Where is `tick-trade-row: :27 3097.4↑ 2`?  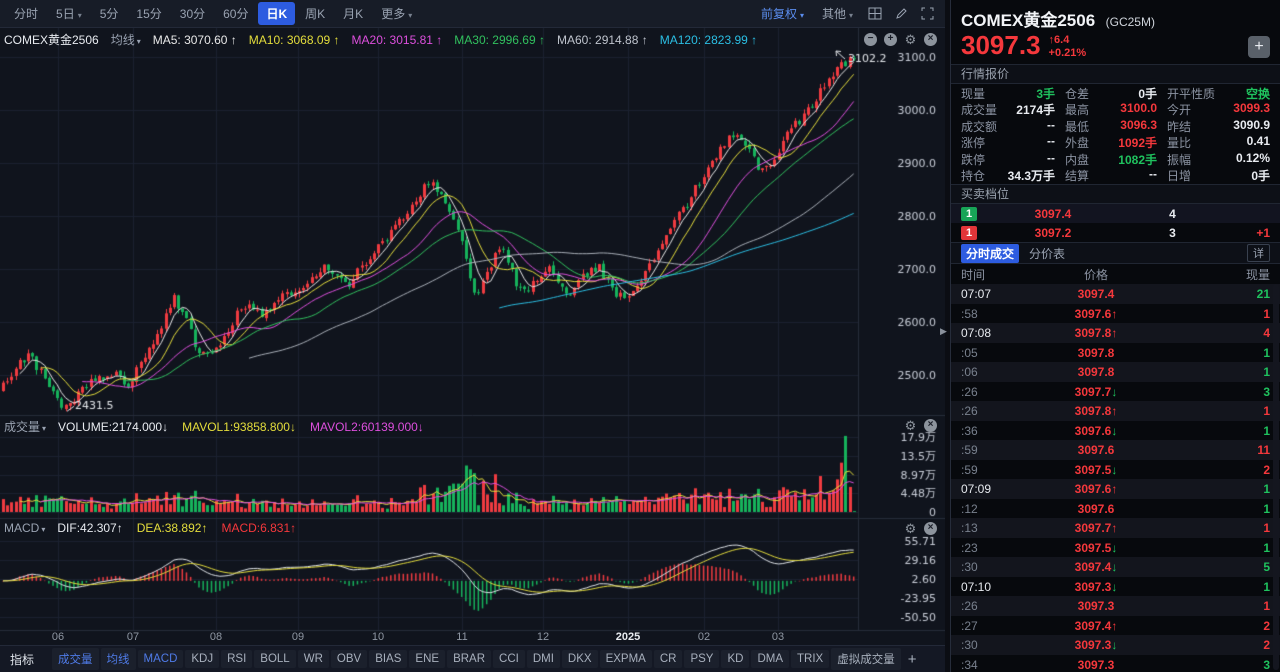
tick-trade-row: :27 3097.4↑ 2 is located at coordinates (1115, 626).